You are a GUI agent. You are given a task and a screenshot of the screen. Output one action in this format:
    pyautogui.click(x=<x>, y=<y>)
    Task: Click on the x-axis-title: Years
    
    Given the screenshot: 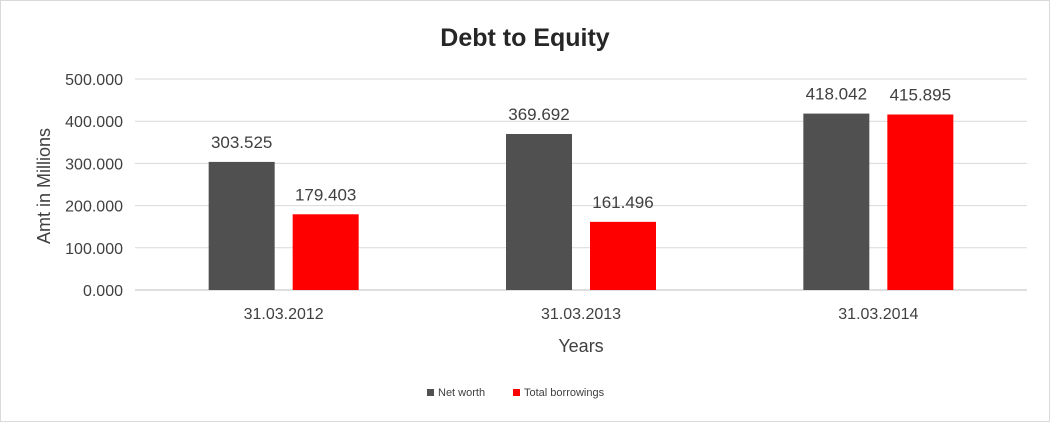 What is the action you would take?
    pyautogui.click(x=580, y=346)
    